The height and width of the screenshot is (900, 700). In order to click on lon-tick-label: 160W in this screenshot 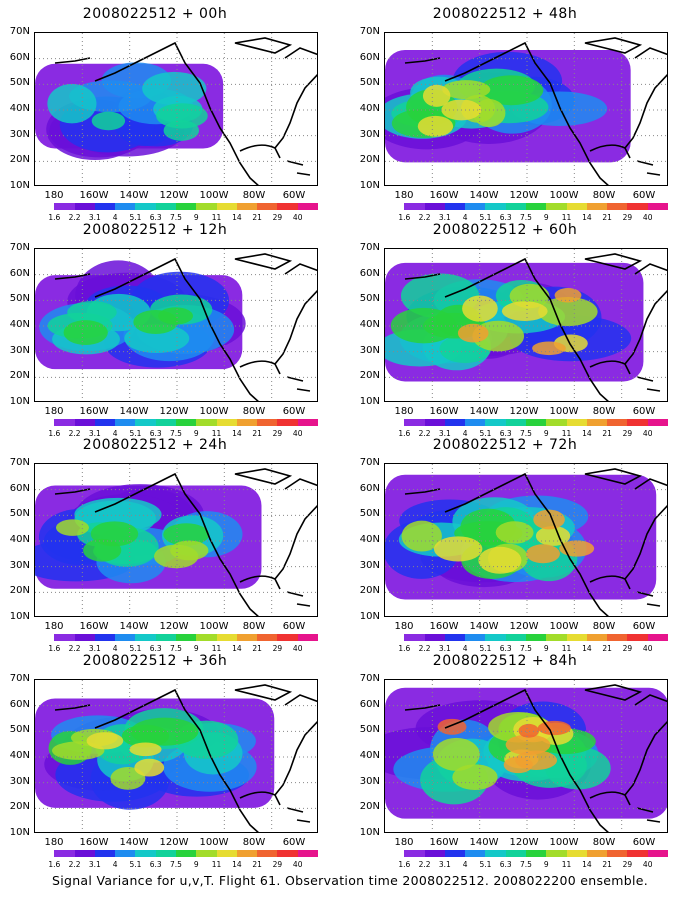, I will do `click(94, 411)`.